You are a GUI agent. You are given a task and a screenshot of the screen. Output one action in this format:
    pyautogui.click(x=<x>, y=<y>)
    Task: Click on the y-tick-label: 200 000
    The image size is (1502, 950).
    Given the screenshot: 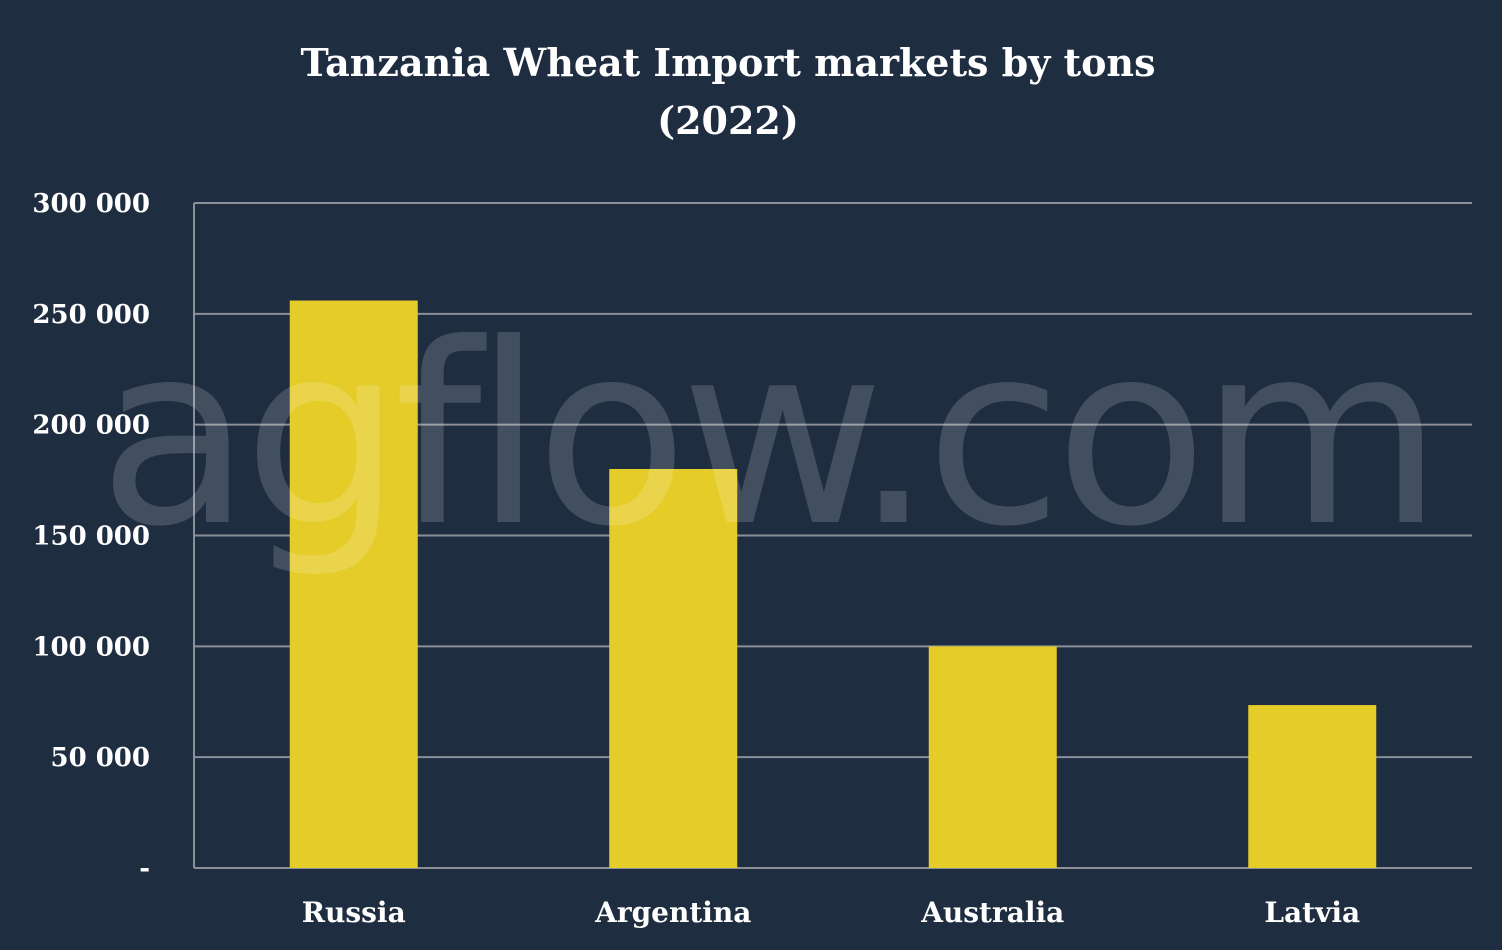 What is the action you would take?
    pyautogui.click(x=91, y=426)
    